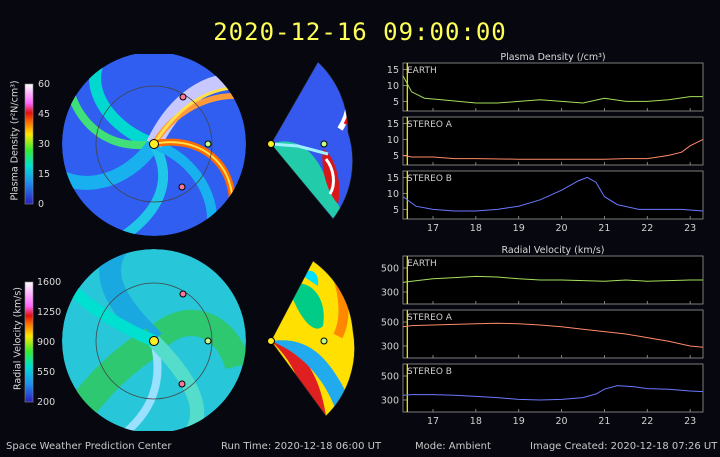  I want to click on cb-tick: 0, so click(41, 204).